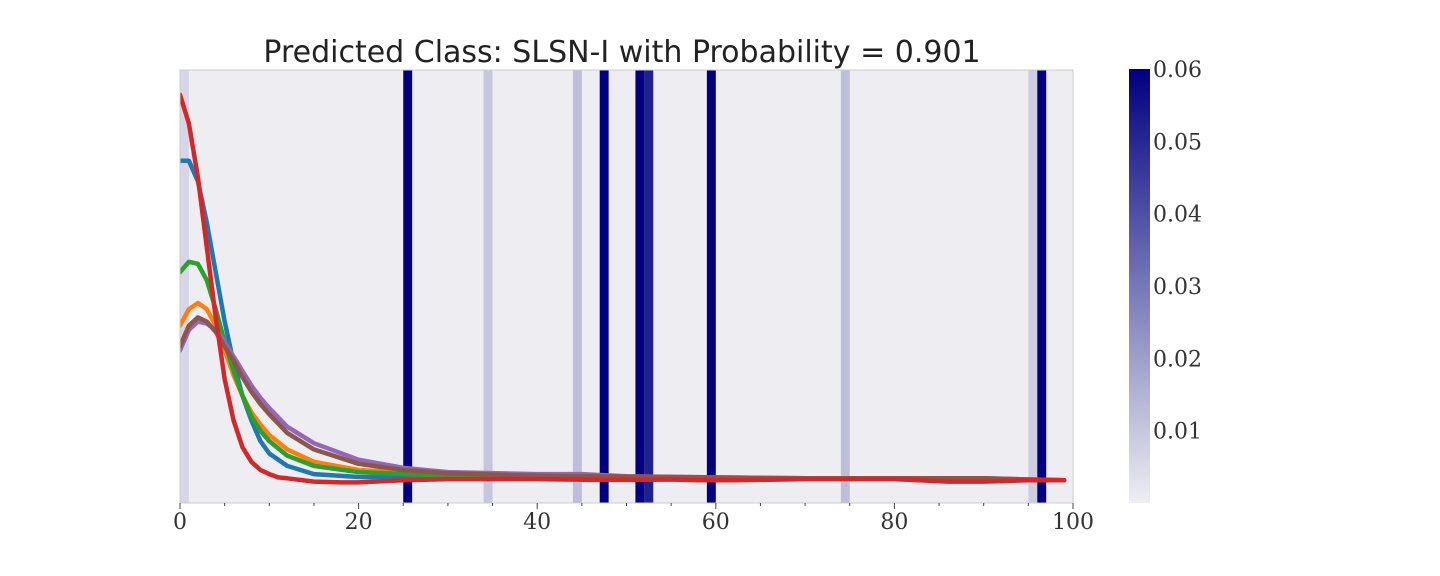  Describe the element at coordinates (1177, 70) in the screenshot. I see `colorbar-tick-label: 0.06` at that location.